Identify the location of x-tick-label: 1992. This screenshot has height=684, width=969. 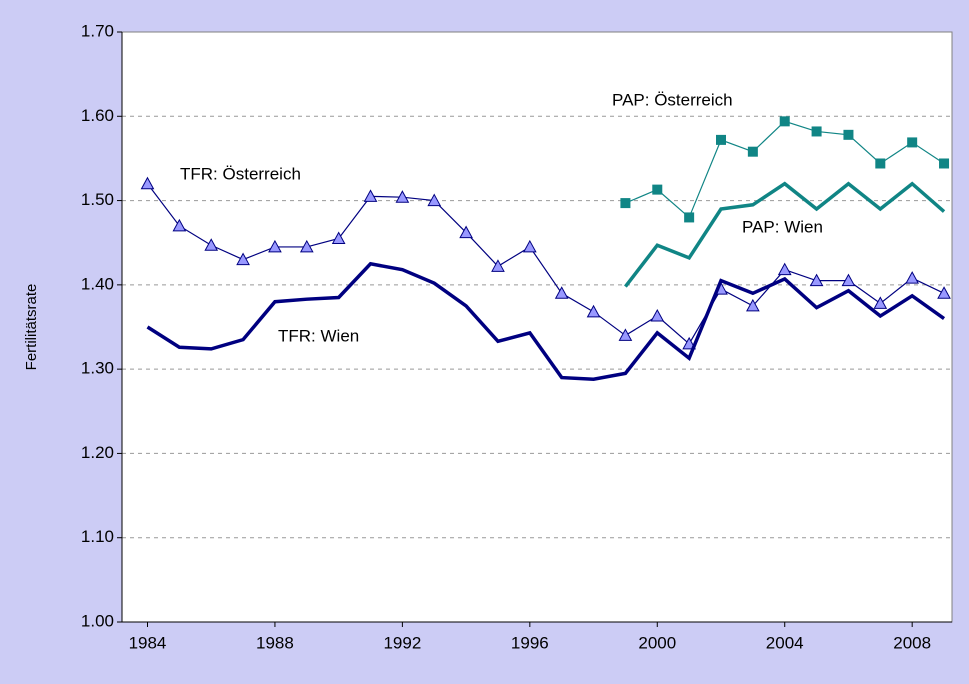
(402, 642).